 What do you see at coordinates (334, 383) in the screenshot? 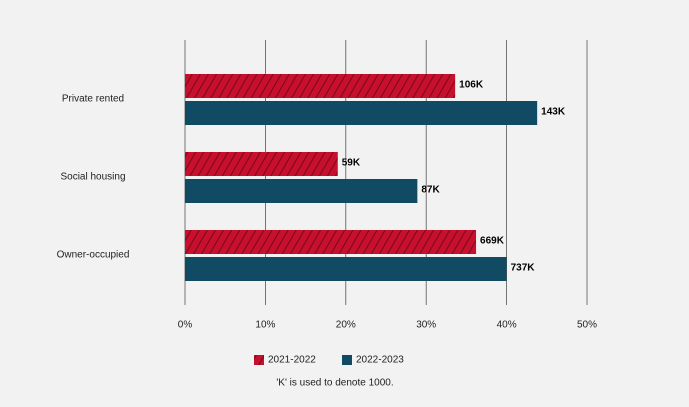
I see `footnote: 'K' is used to denote 1000.` at bounding box center [334, 383].